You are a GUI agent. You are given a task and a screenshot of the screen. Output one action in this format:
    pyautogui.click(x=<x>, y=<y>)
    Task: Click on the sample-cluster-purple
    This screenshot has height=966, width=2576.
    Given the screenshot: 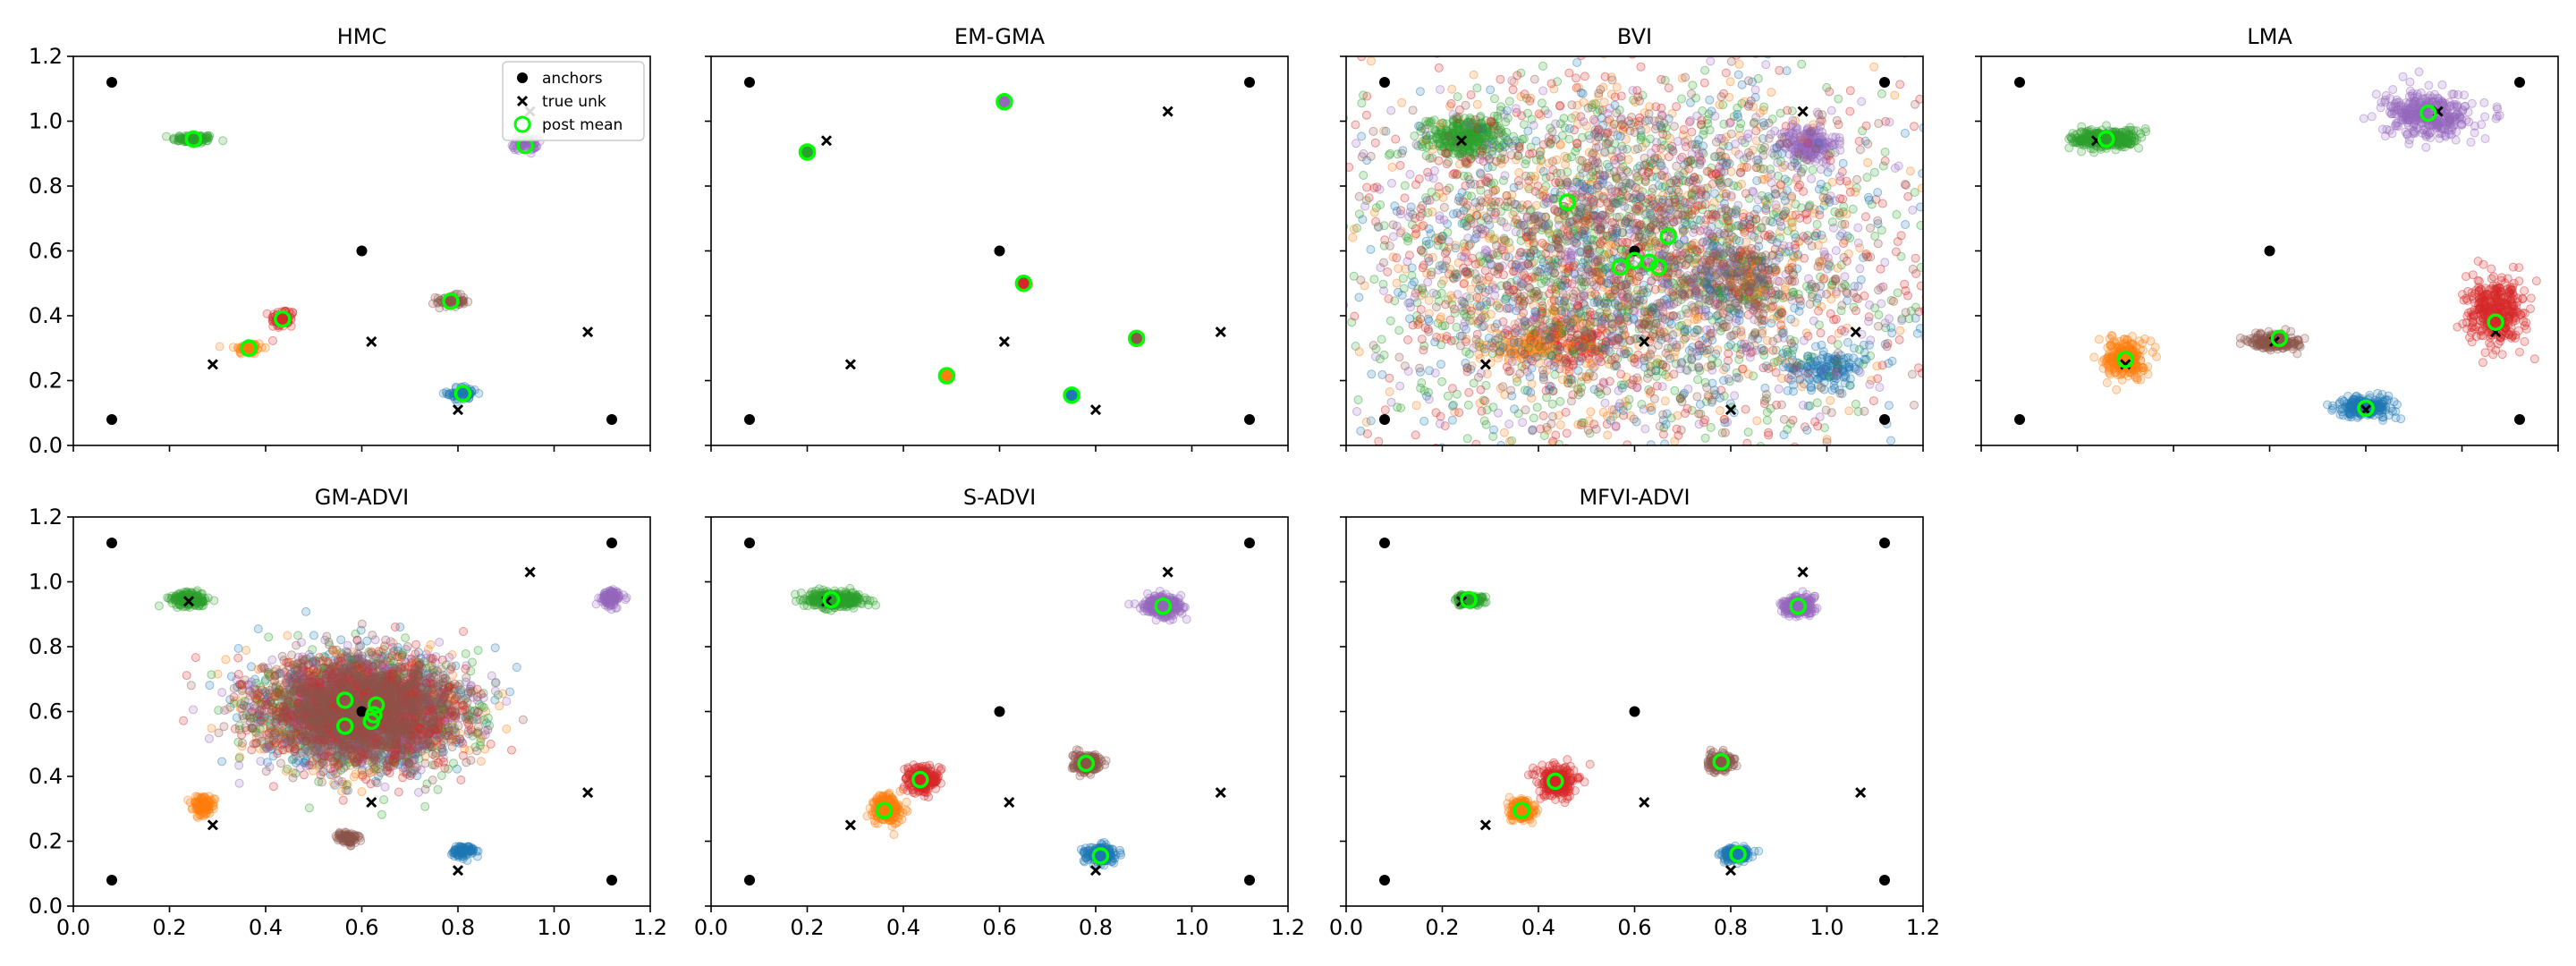 What is the action you would take?
    pyautogui.click(x=1805, y=140)
    